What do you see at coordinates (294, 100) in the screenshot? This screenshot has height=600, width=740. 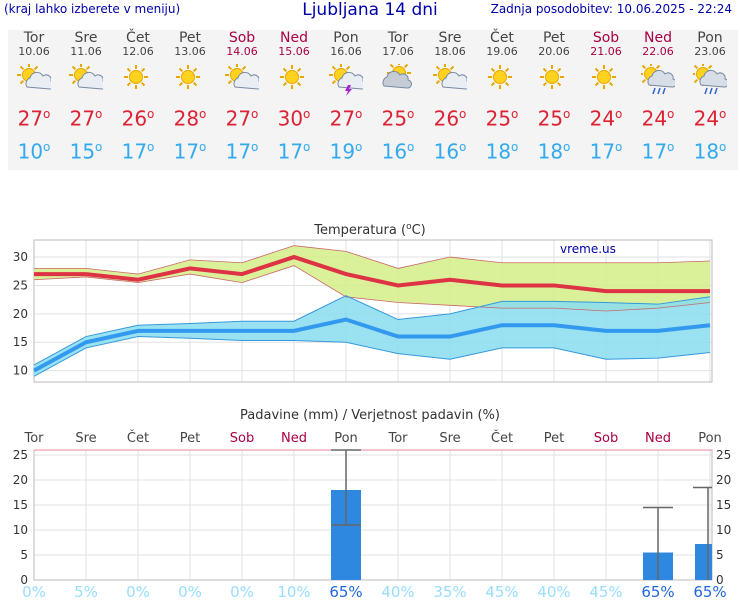 I see `forecast-day: Ned 15.06 30o 17o` at bounding box center [294, 100].